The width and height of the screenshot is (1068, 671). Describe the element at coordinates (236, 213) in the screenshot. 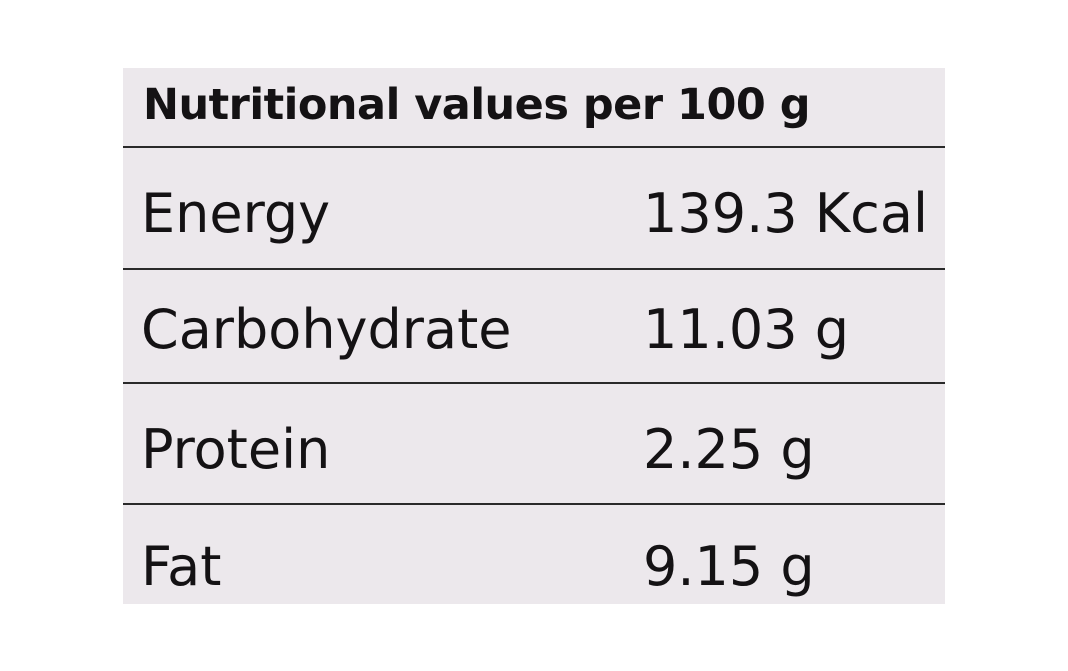

I see `row-energy-name: Energy` at that location.